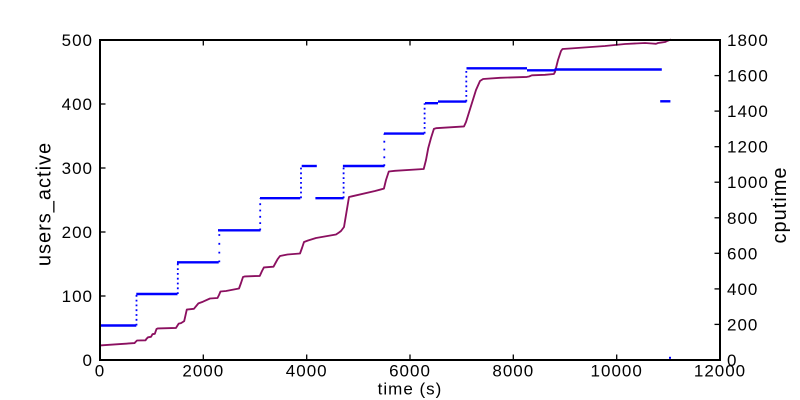  I want to click on svg-text: 1800, so click(748, 40).